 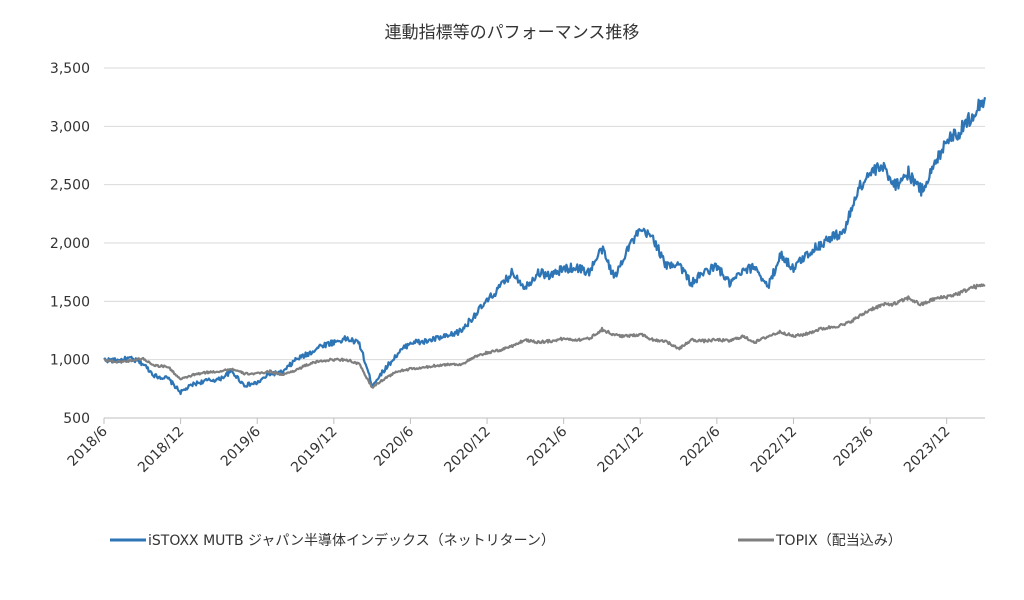 What do you see at coordinates (161, 450) in the screenshot?
I see `x-tick-label: 2018/12` at bounding box center [161, 450].